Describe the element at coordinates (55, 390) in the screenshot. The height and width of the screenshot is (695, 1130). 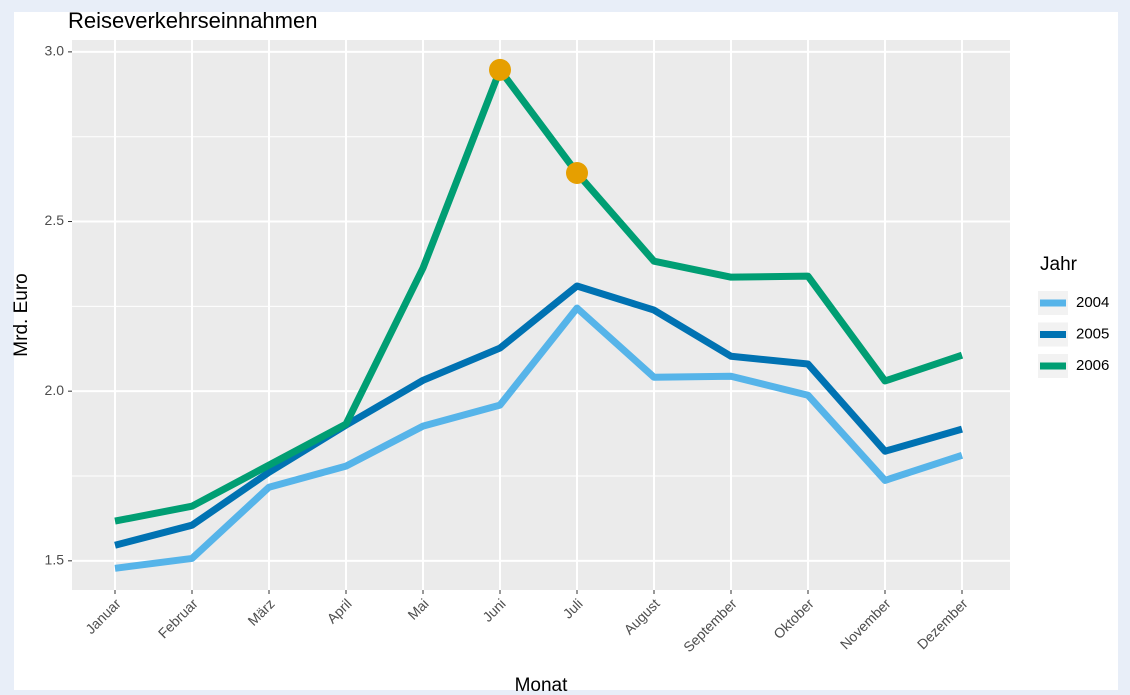
I see `y-tick-label: 2.0` at that location.